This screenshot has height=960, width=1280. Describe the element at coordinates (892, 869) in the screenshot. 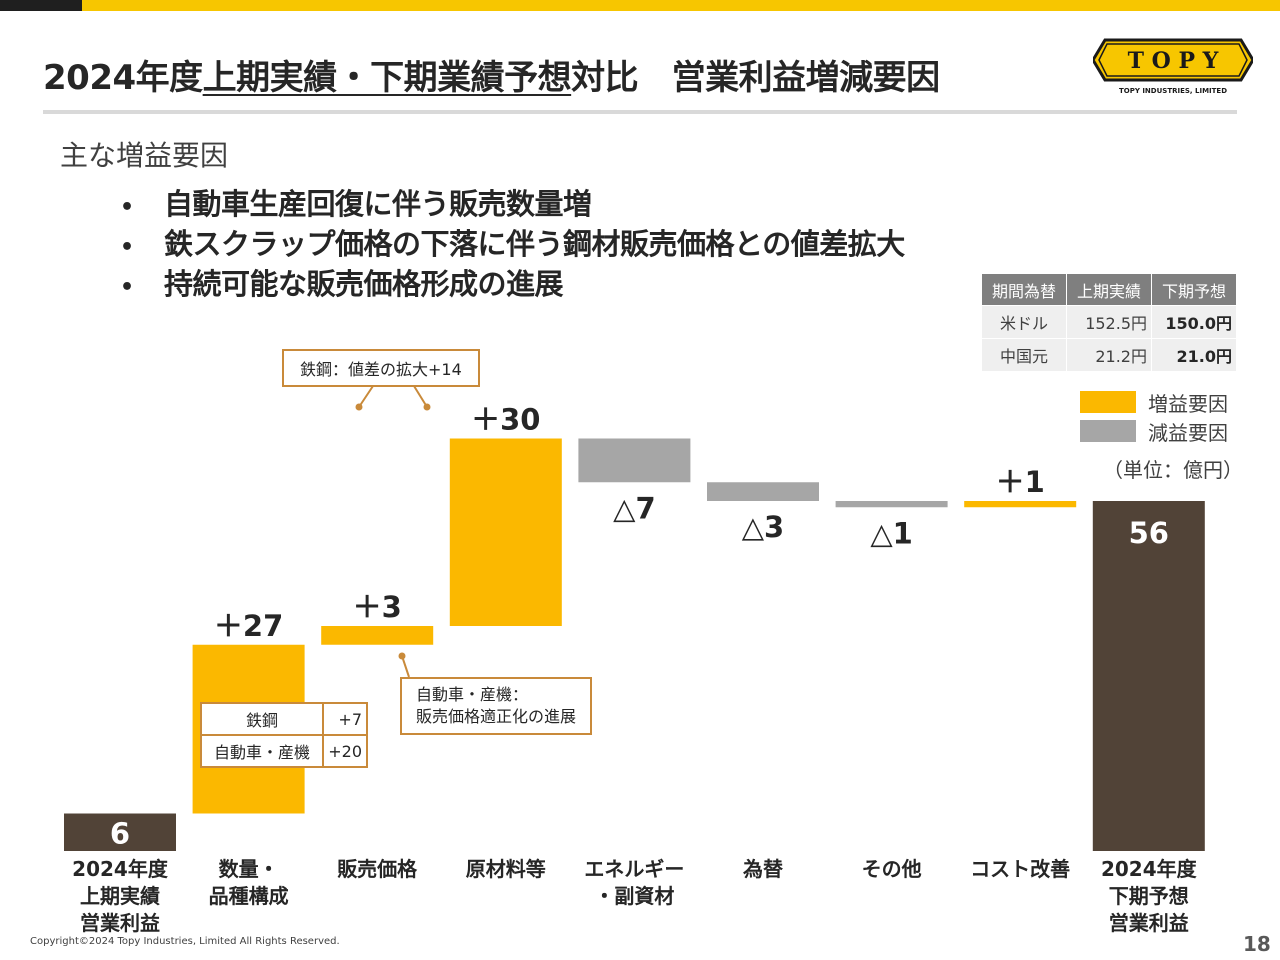

I see `category-label: その他` at that location.